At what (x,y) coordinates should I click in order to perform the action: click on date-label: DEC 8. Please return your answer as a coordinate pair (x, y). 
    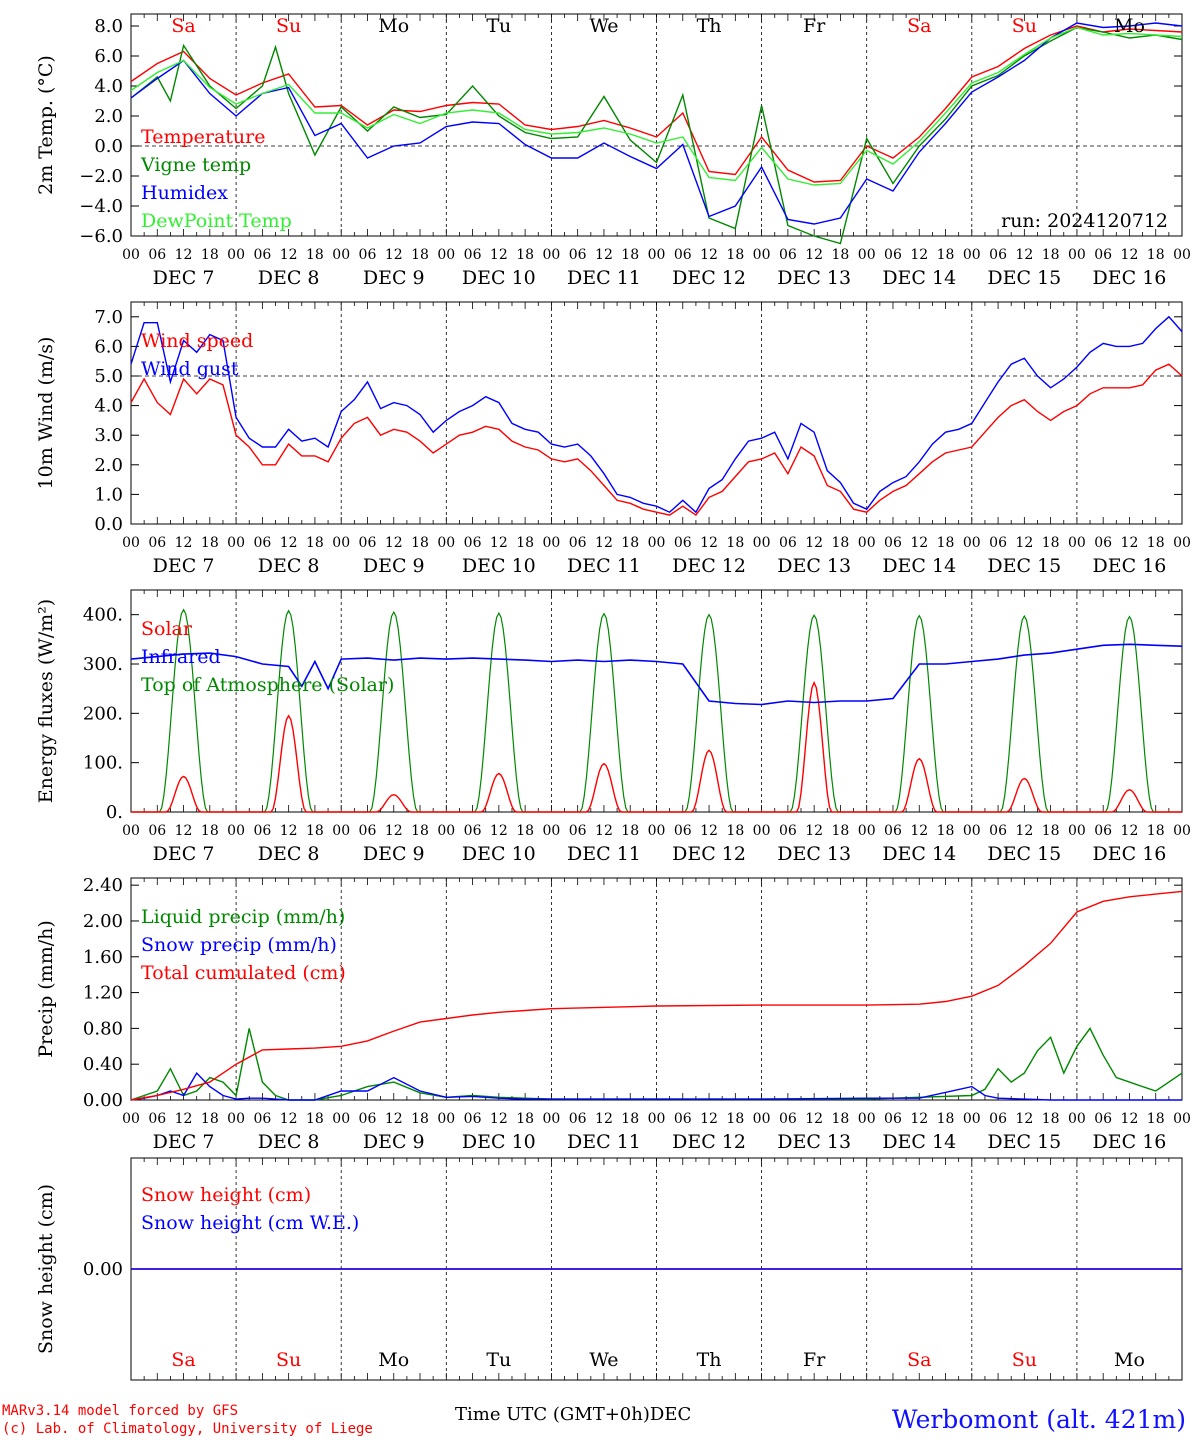
    Looking at the image, I should click on (289, 566).